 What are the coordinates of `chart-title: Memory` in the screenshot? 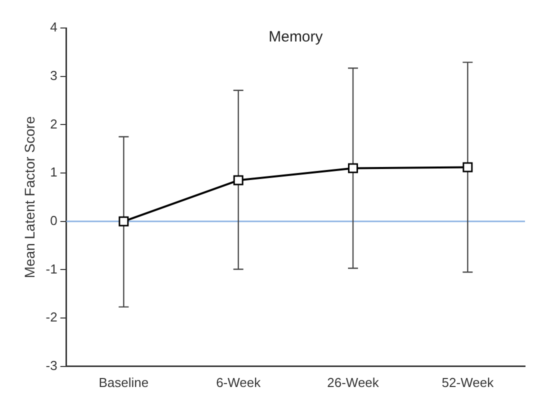 It's located at (296, 37).